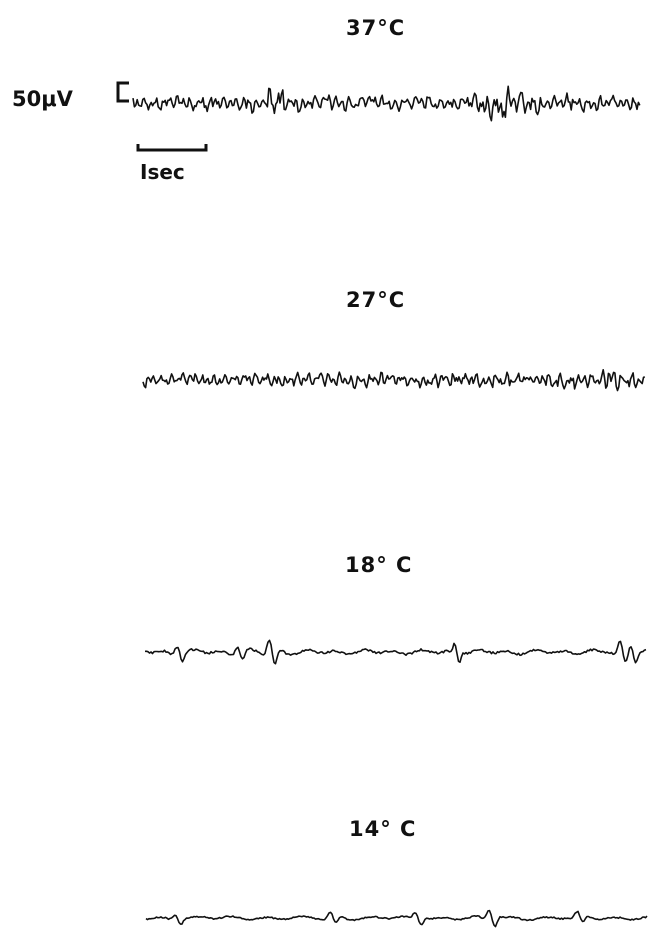  What do you see at coordinates (376, 300) in the screenshot?
I see `trace-27-temperature-label: 27°C` at bounding box center [376, 300].